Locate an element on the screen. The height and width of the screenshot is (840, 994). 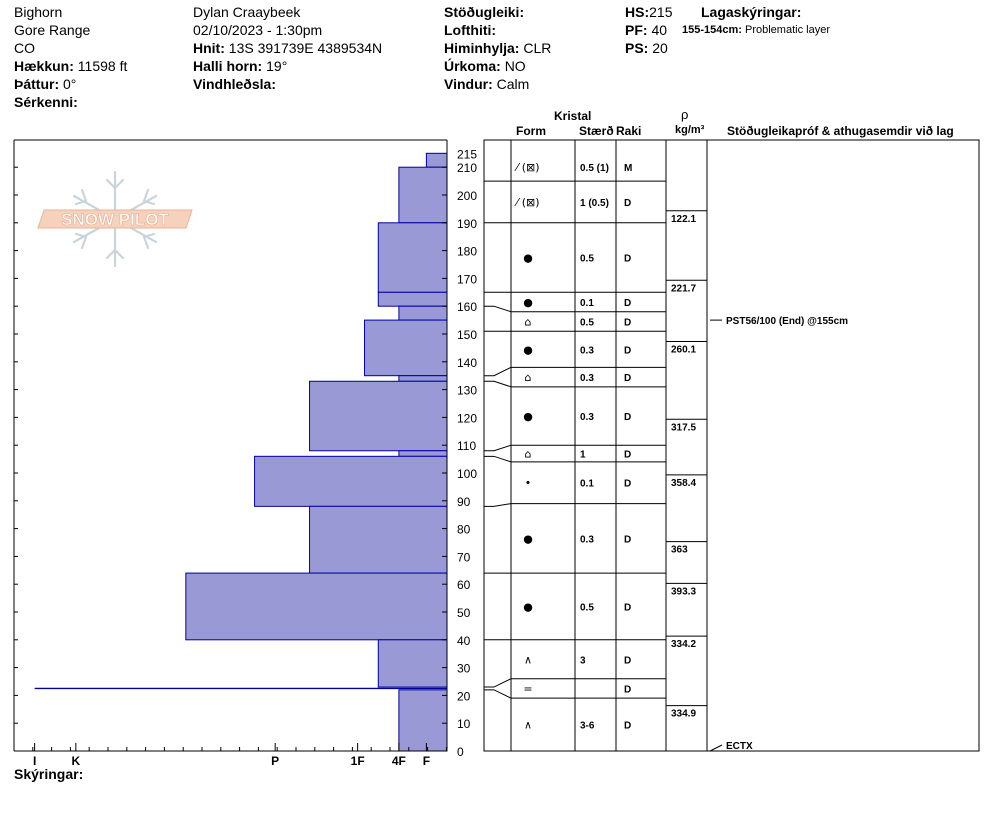
slope-value: 19° is located at coordinates (277, 66).